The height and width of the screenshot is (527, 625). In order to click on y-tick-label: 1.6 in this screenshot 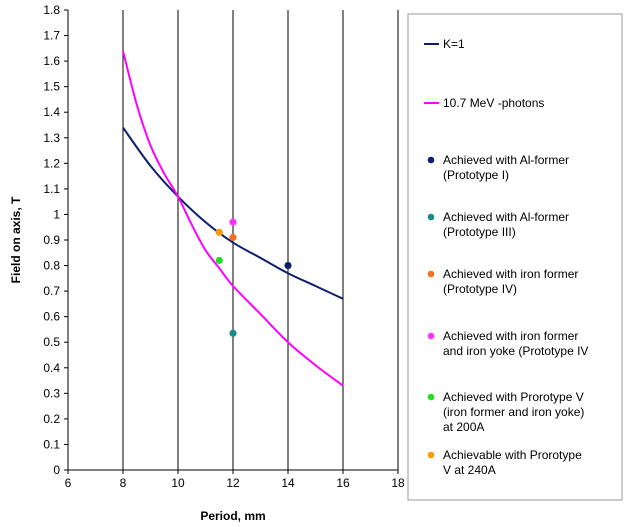, I will do `click(51, 61)`.